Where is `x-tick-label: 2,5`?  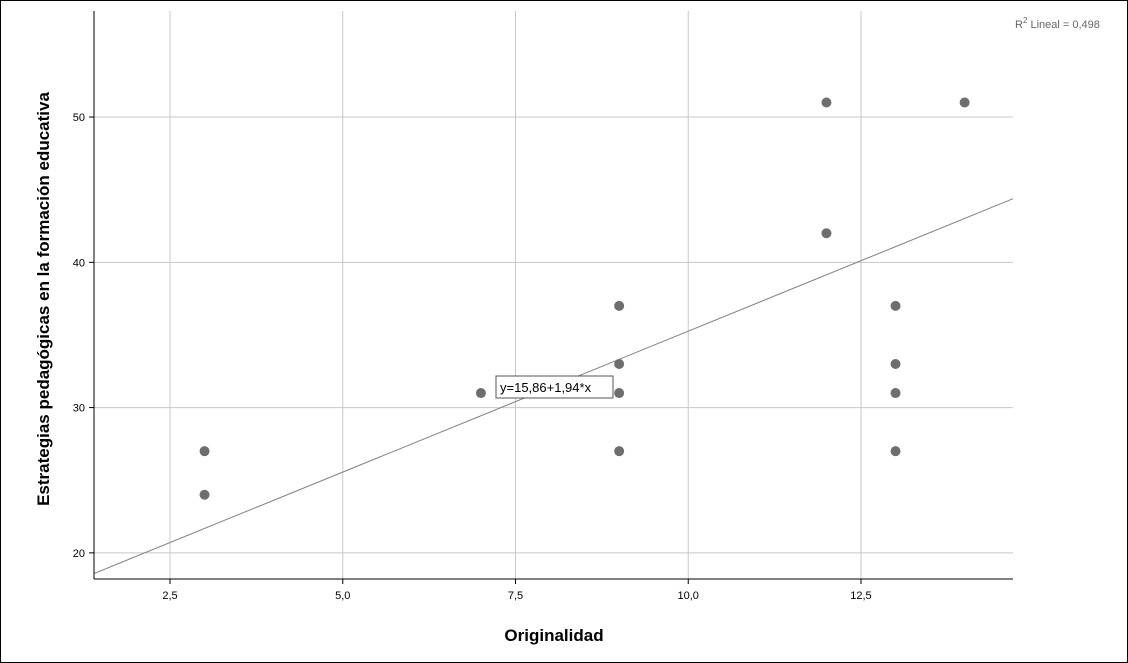
x-tick-label: 2,5 is located at coordinates (169, 596).